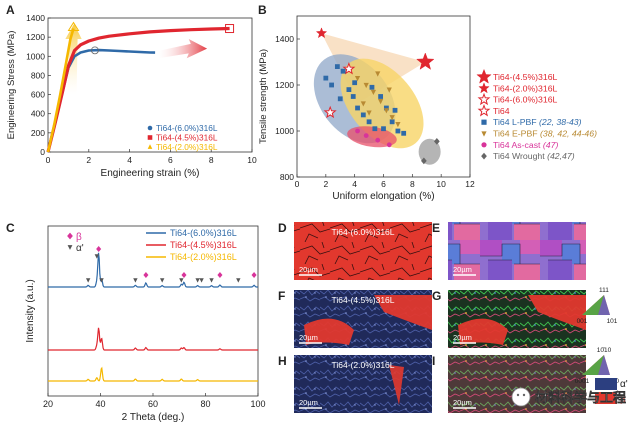 The image size is (640, 427). Describe the element at coordinates (282, 361) in the screenshot. I see `panel-letter-h: H` at that location.